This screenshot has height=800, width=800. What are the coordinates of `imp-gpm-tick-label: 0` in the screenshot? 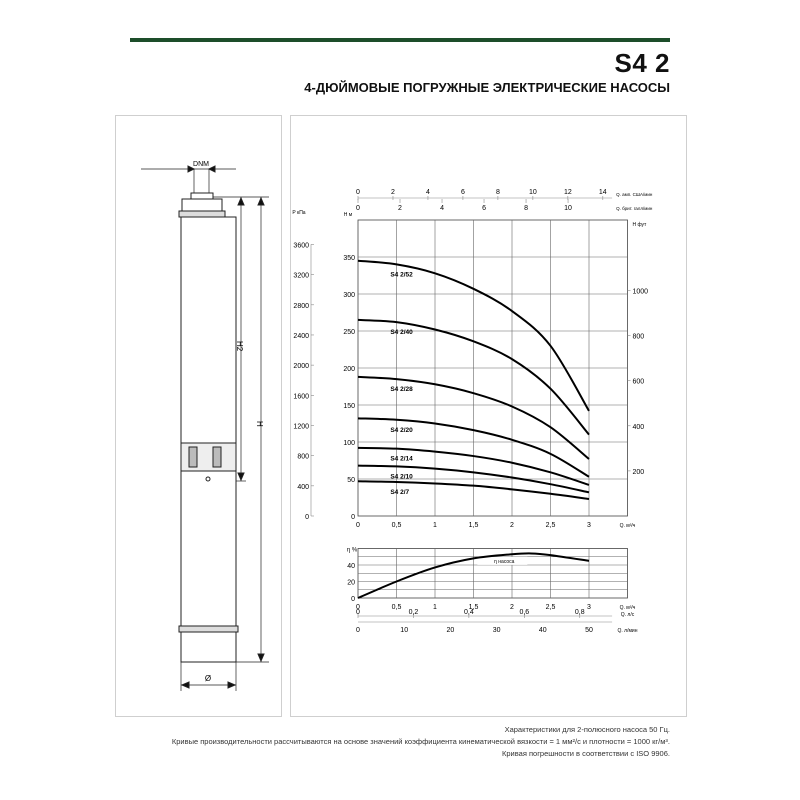 It's located at (358, 208).